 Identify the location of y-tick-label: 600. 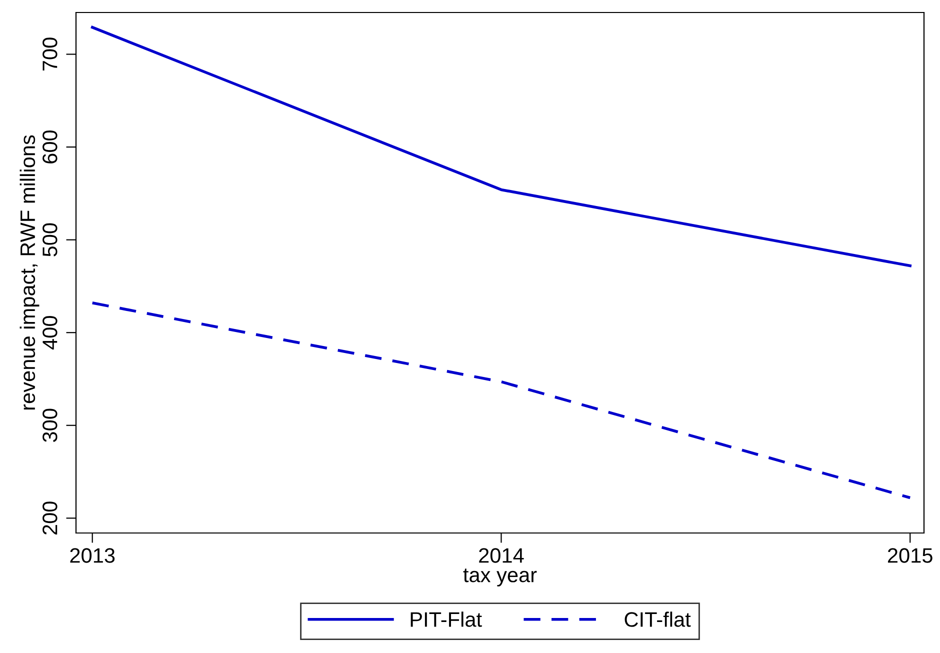
(50, 147).